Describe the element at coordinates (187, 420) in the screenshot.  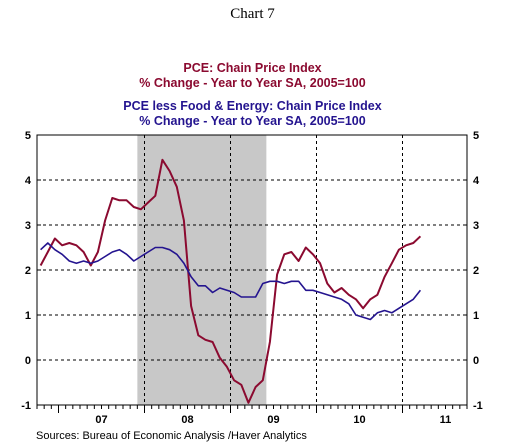
I see `x-tick-label: 08` at that location.